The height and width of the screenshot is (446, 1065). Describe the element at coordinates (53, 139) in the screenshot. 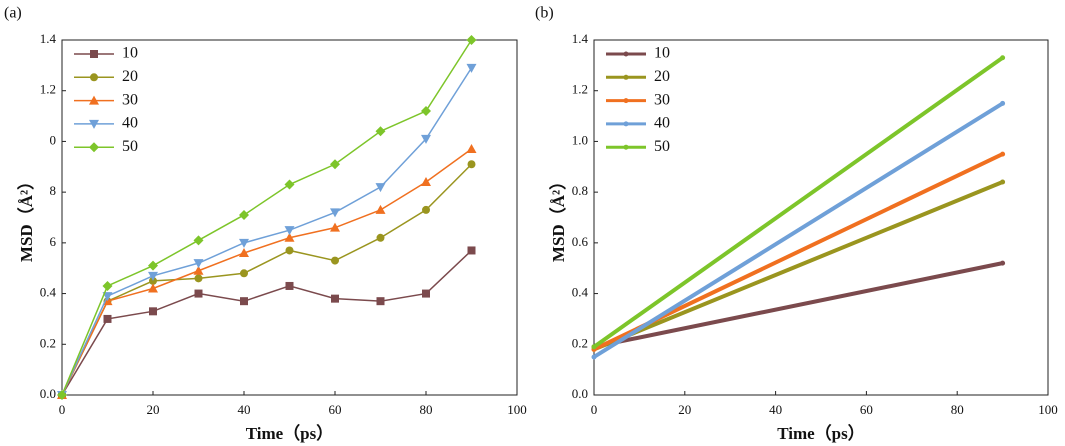

I see `y-tick-label: 0` at that location.